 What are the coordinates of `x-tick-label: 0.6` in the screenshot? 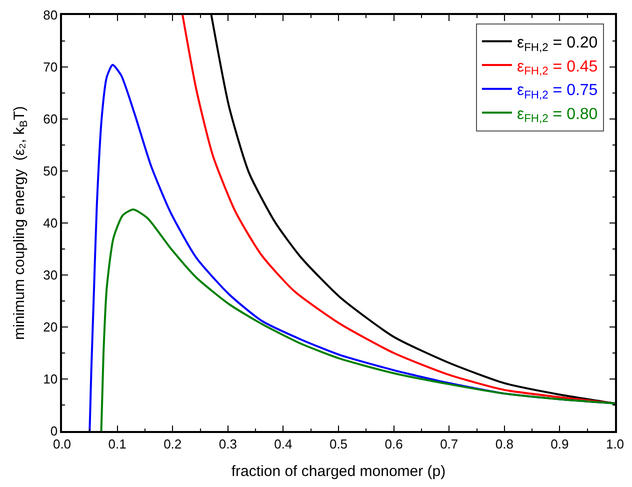 It's located at (393, 444).